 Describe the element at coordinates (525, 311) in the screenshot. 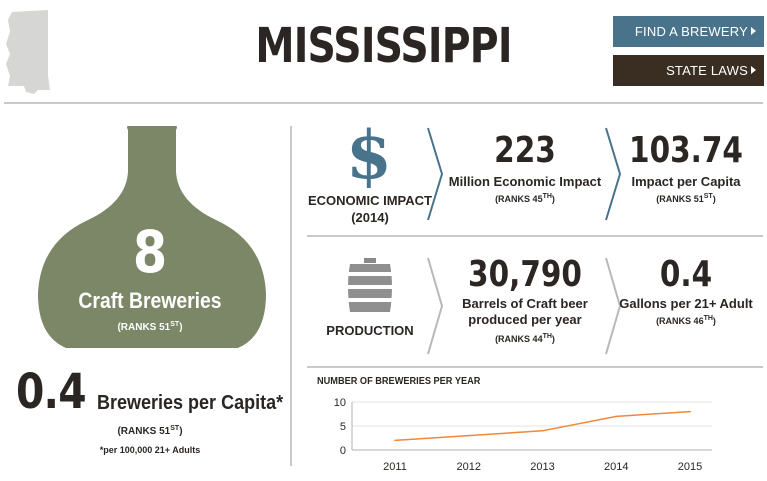

I see `barrels-label: Barrels of Craft beer produced per year` at that location.